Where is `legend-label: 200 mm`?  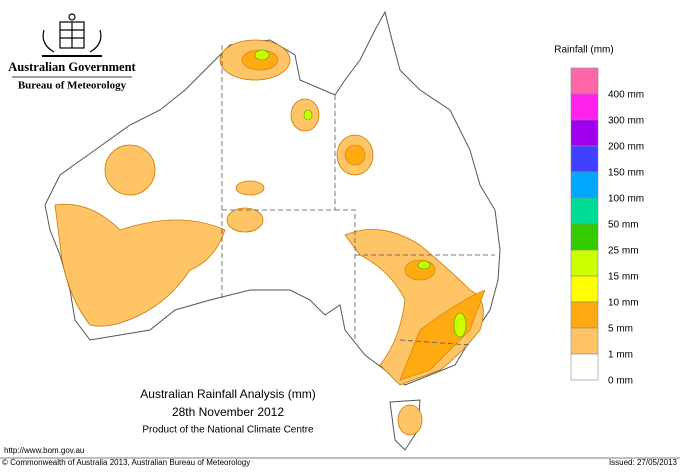 legend-label: 200 mm is located at coordinates (626, 147).